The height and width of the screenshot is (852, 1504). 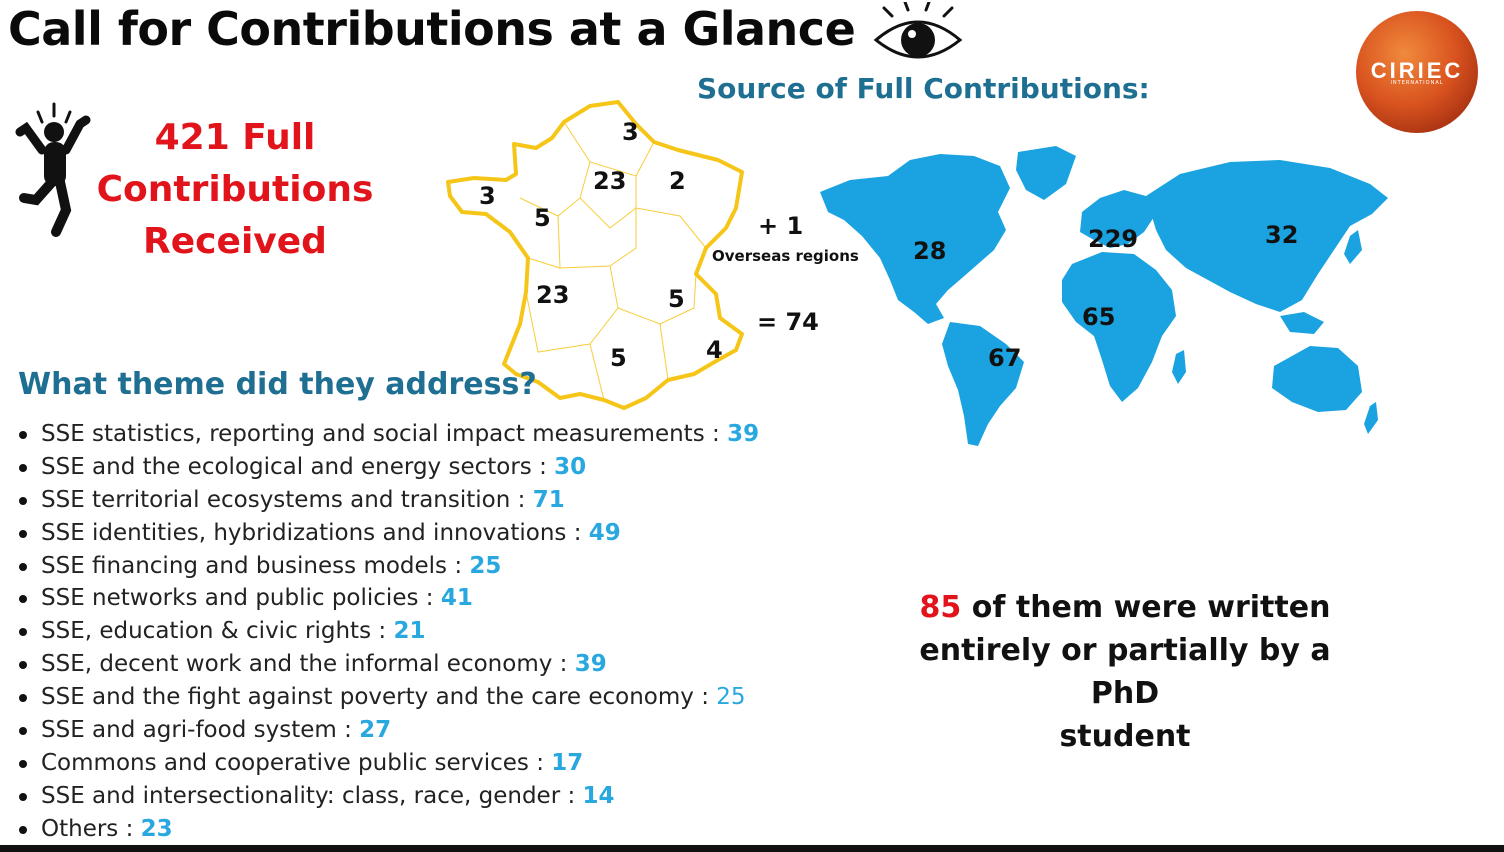 I want to click on france-total: = 74, so click(x=788, y=322).